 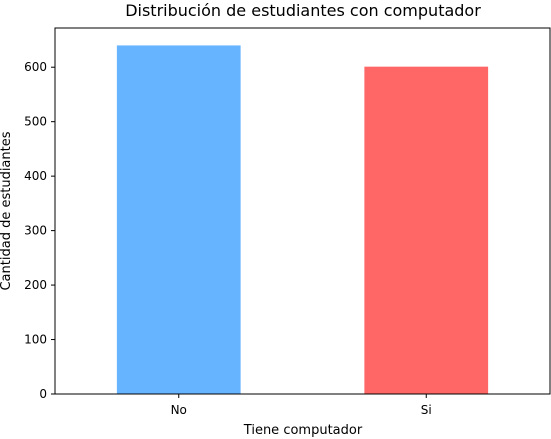 I want to click on y-tick-label: 300, so click(x=35, y=231).